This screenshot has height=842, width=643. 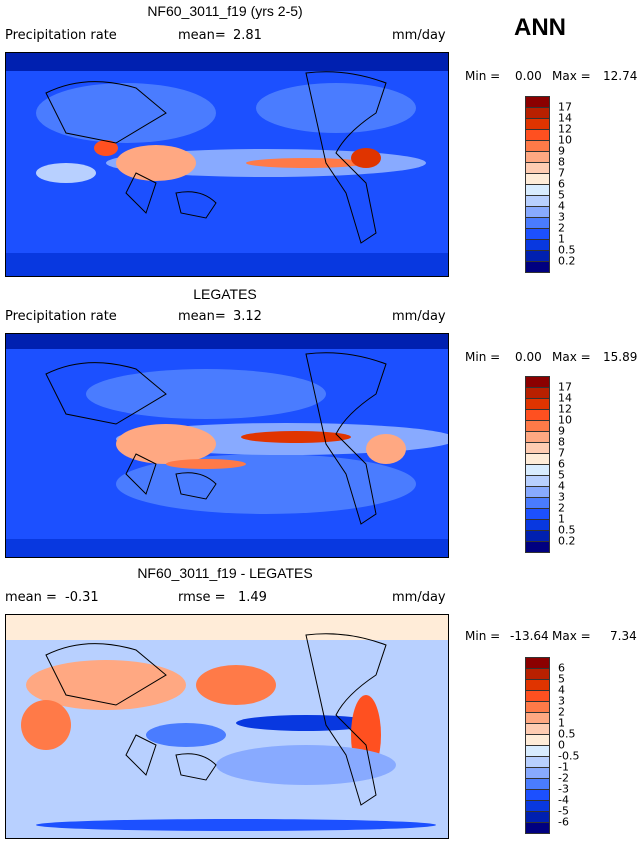 I want to click on panel3-mean-value: -0.31, so click(x=82, y=597).